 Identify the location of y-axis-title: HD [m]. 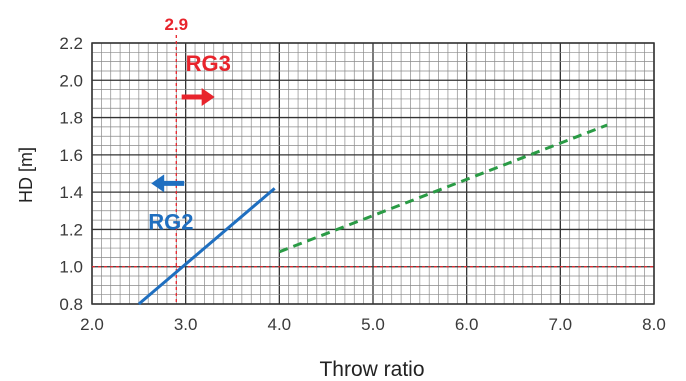
(26, 175).